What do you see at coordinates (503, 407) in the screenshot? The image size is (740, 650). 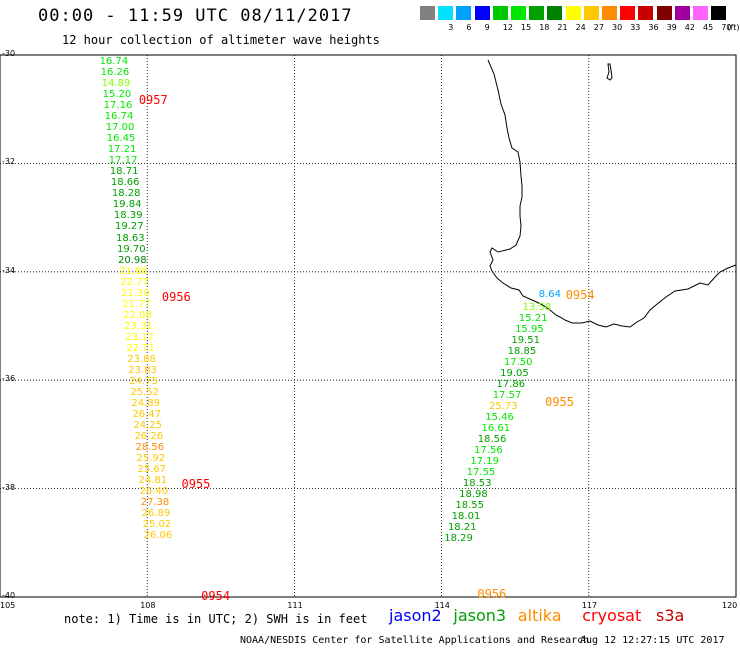 I see `wave-height-label: 25.73` at bounding box center [503, 407].